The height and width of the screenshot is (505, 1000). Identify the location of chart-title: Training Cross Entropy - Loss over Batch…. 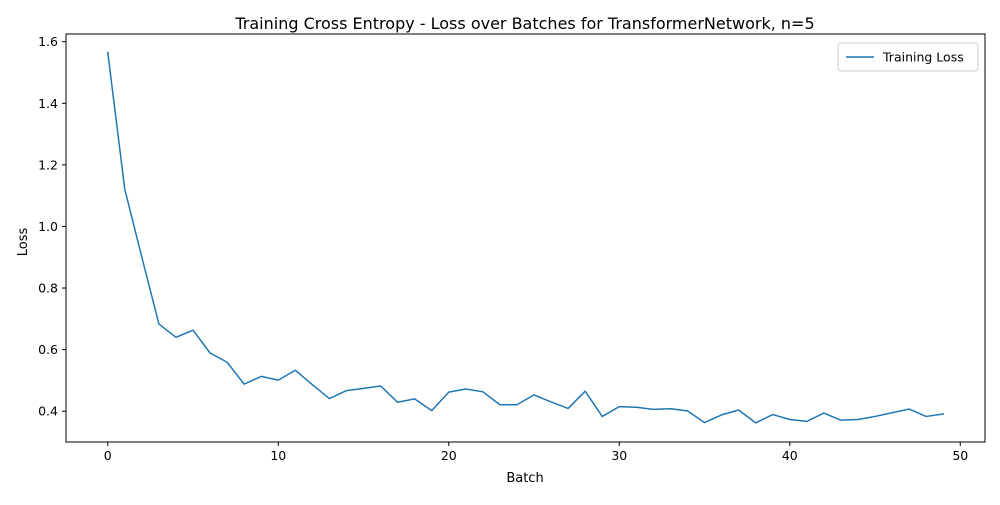
(524, 23).